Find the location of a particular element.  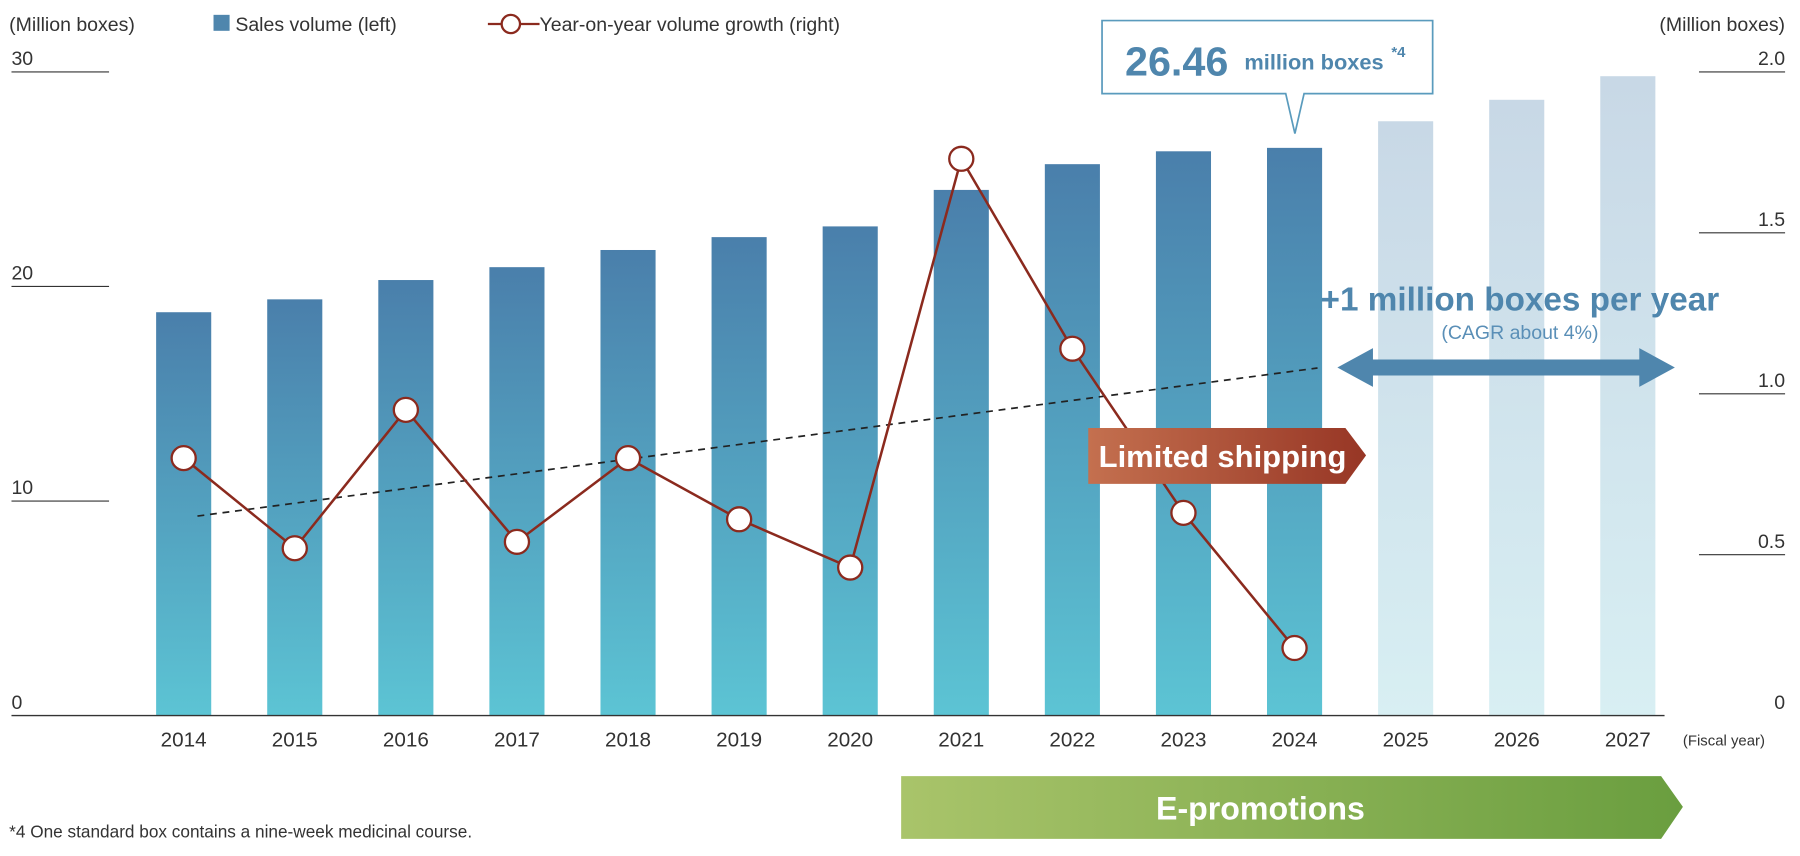

x-tick-label: 2015 is located at coordinates (295, 739).